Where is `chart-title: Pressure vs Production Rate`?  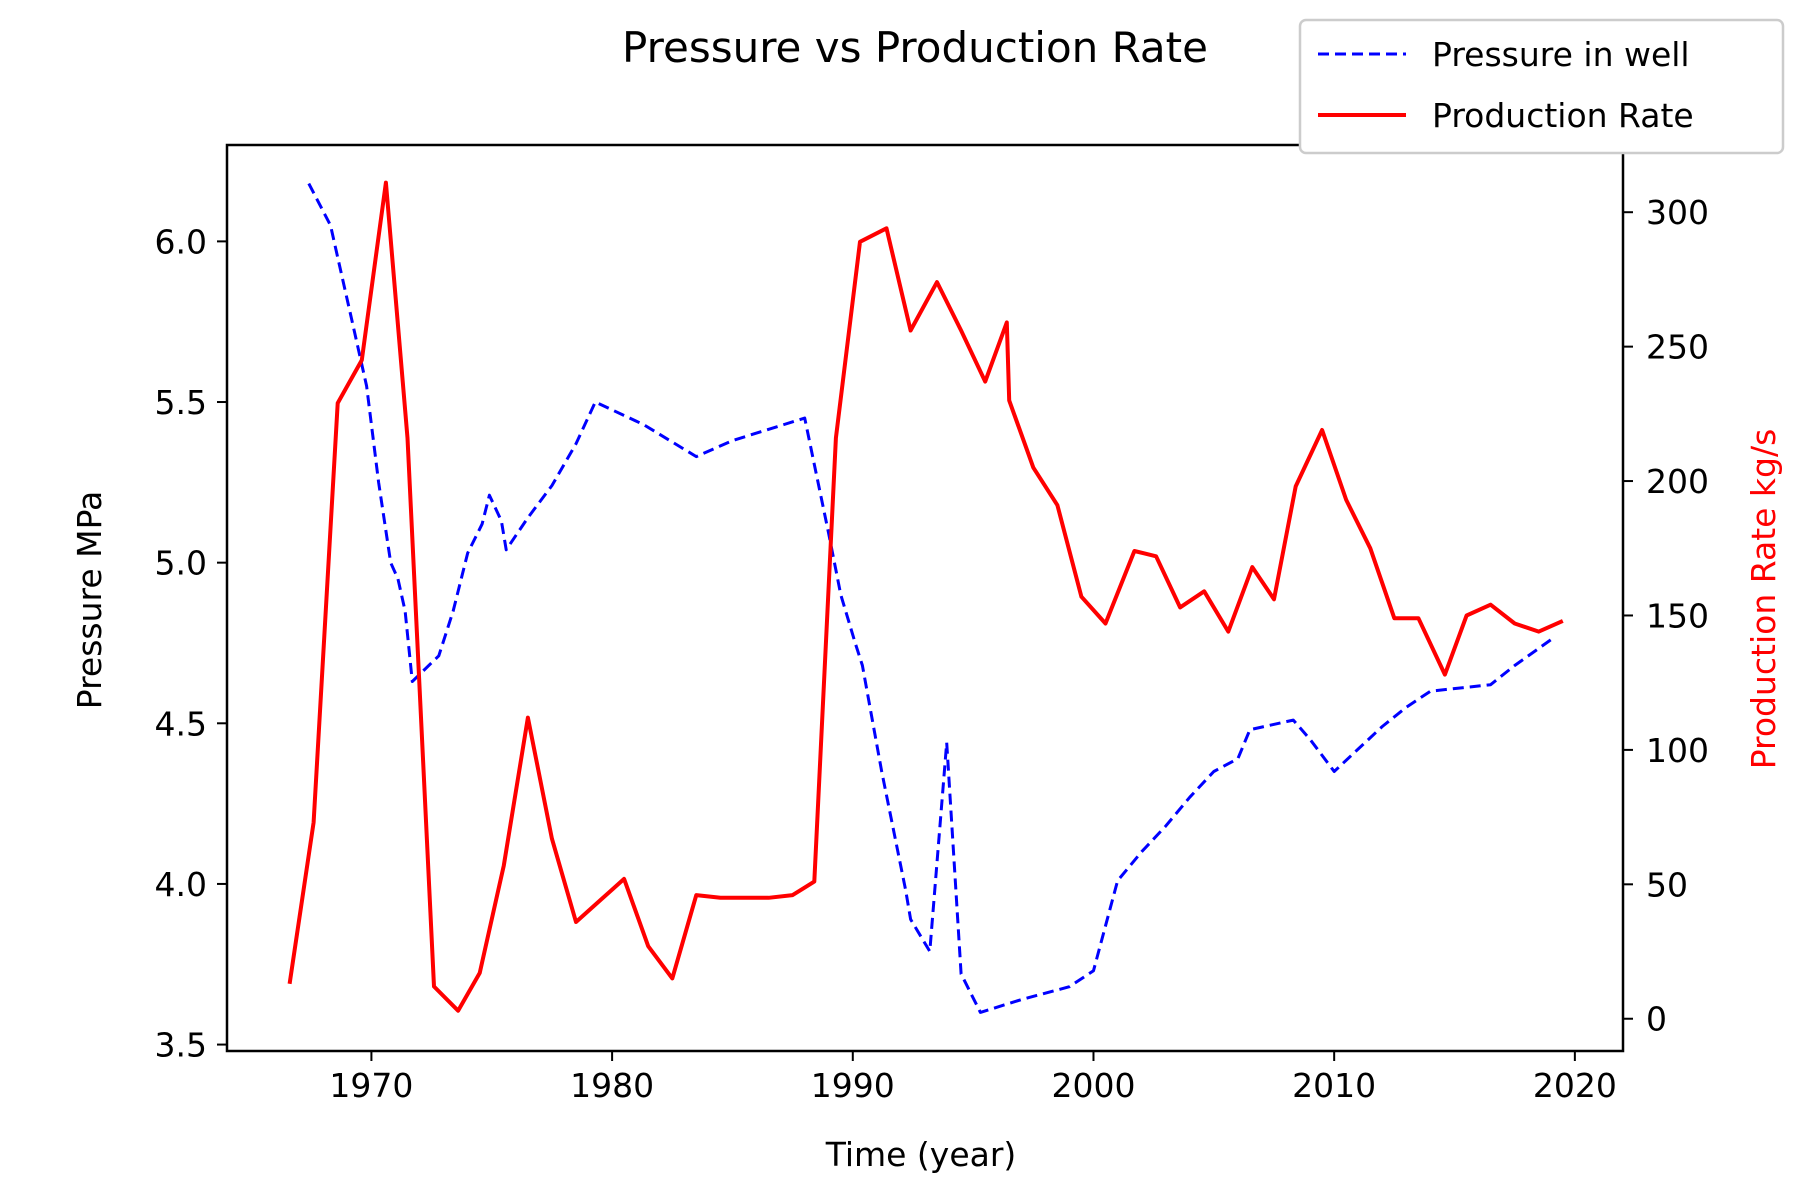 chart-title: Pressure vs Production Rate is located at coordinates (915, 47).